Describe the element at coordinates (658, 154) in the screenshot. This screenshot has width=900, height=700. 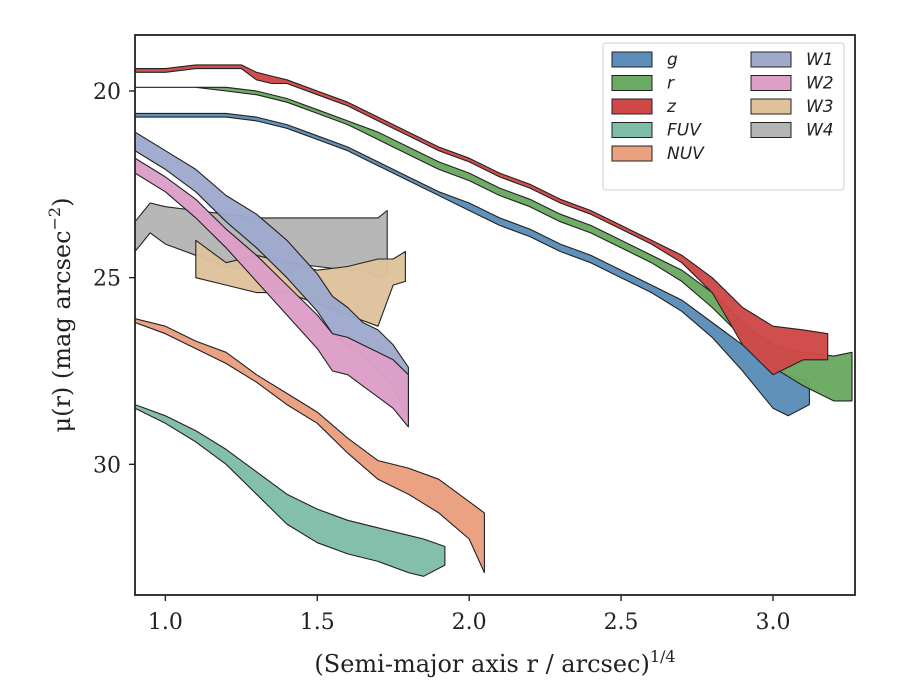
I see `legend-item-nuv: NUV` at that location.